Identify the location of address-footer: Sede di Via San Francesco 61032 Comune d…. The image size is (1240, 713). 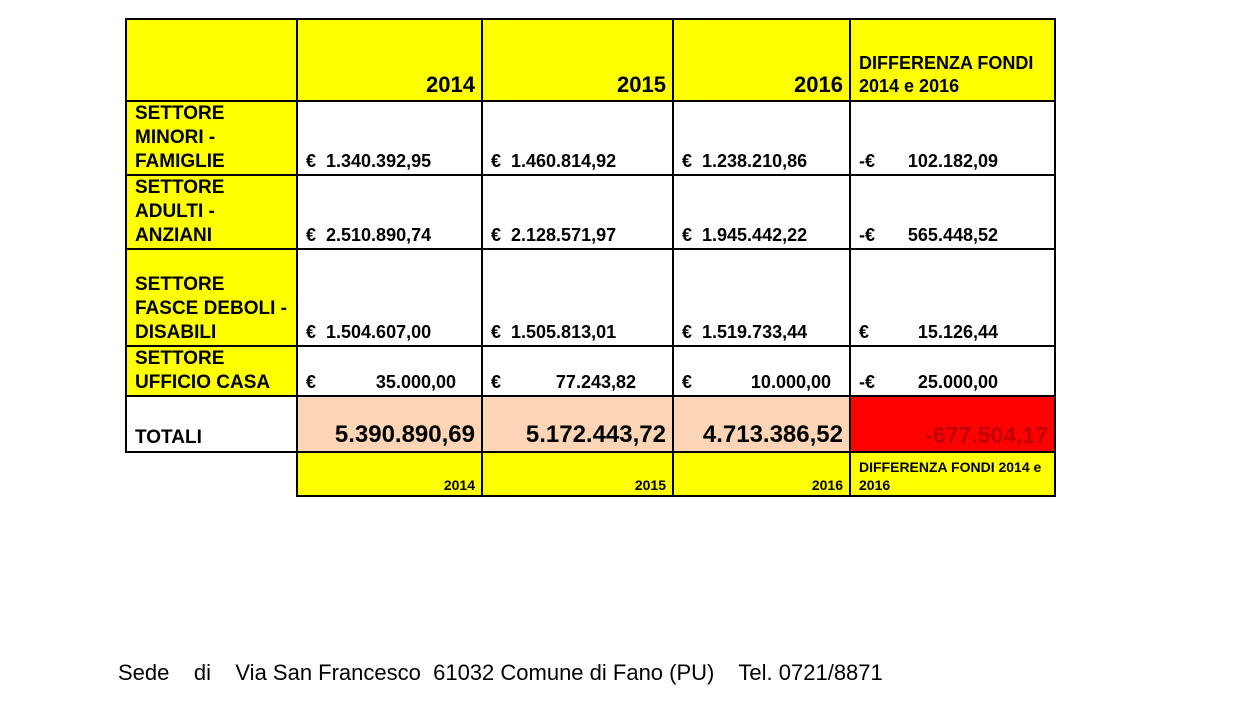
(500, 672).